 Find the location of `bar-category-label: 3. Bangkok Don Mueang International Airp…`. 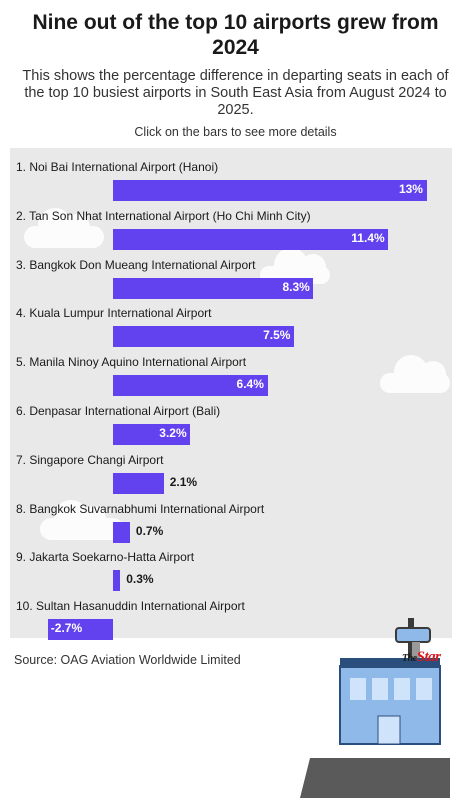

bar-category-label: 3. Bangkok Don Mueang International Airp… is located at coordinates (136, 264).